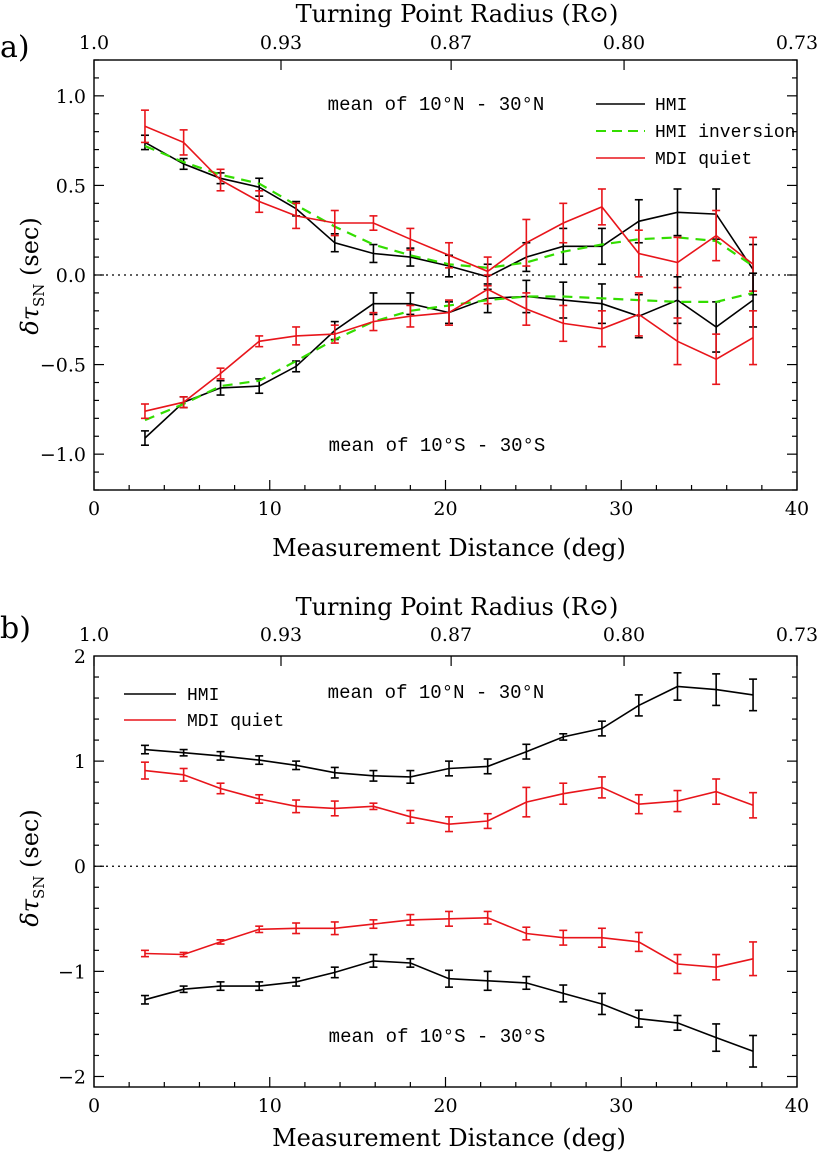 This screenshot has height=1156, width=831. Describe the element at coordinates (71, 276) in the screenshot. I see `y-tick-label: 0.0` at that location.